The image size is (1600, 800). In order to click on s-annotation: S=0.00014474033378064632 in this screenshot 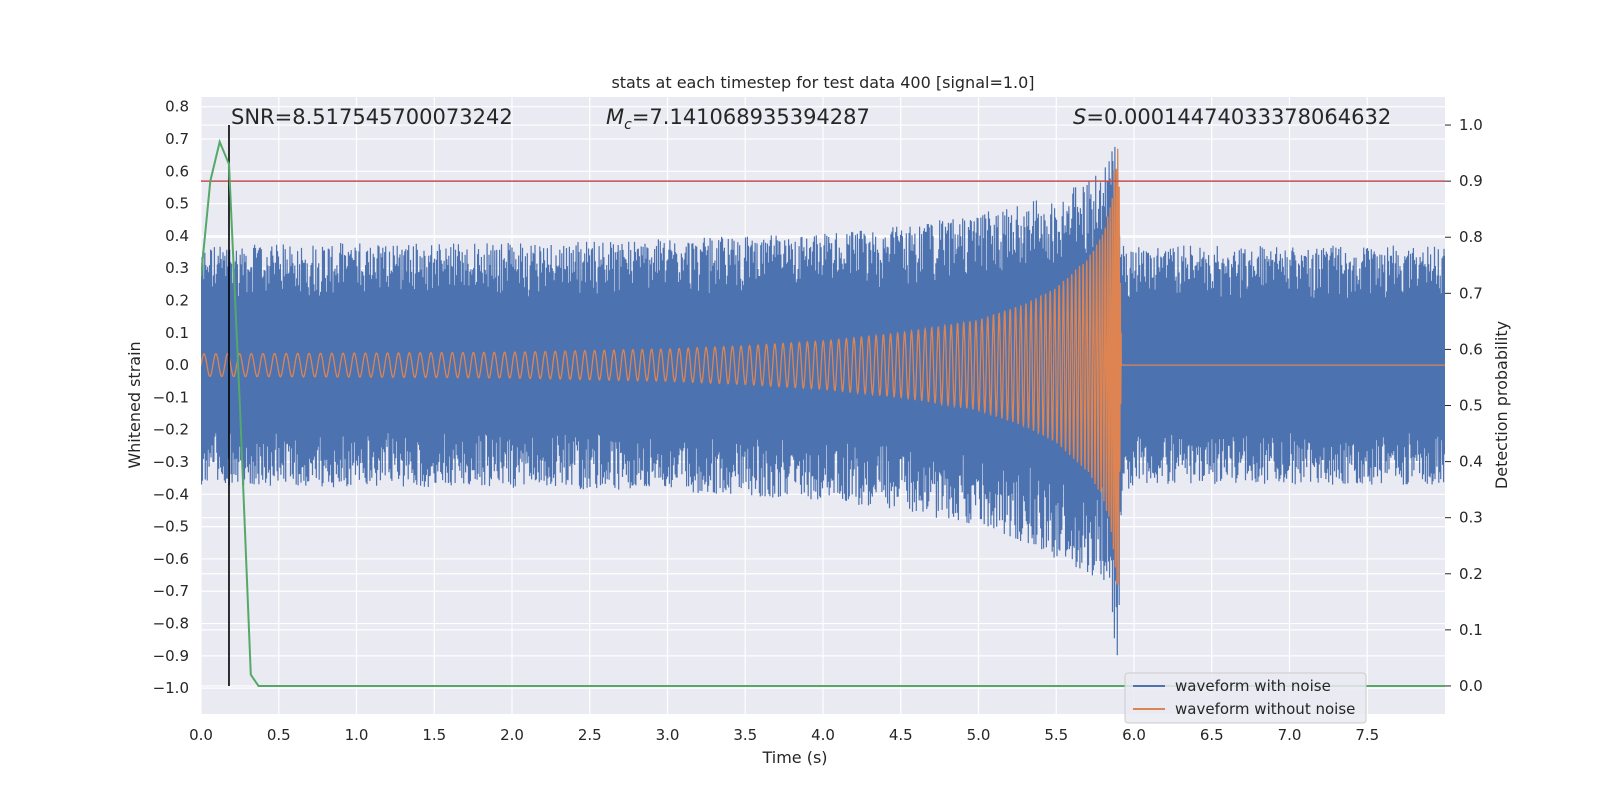, I will do `click(1232, 117)`.